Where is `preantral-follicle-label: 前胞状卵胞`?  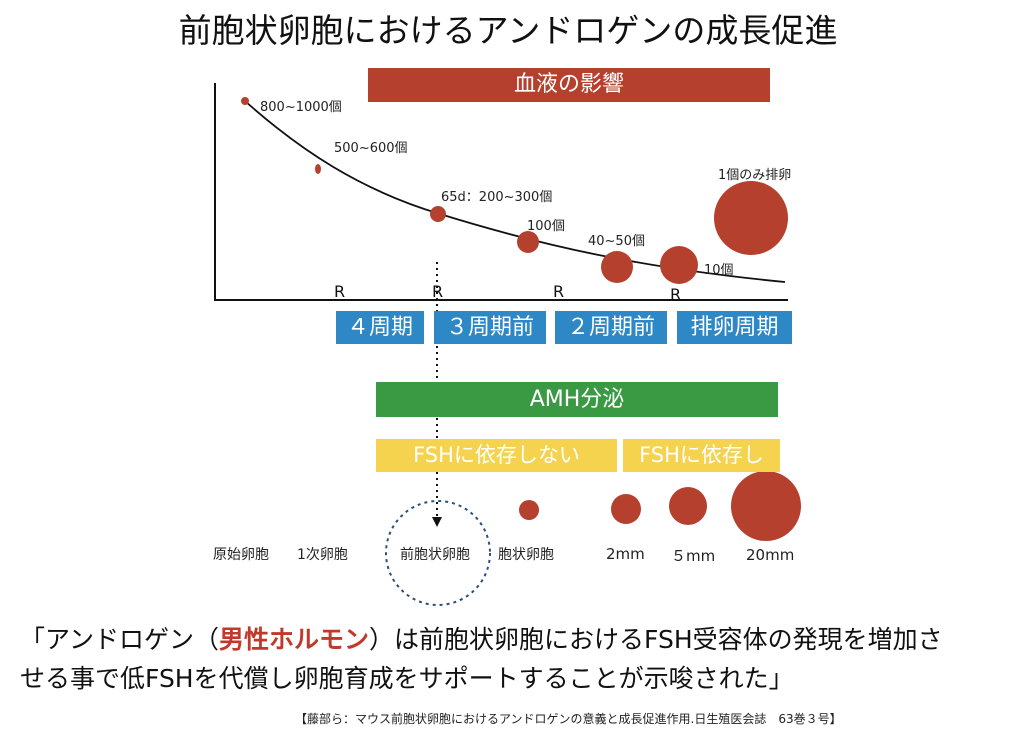
preantral-follicle-label: 前胞状卵胞 is located at coordinates (435, 555).